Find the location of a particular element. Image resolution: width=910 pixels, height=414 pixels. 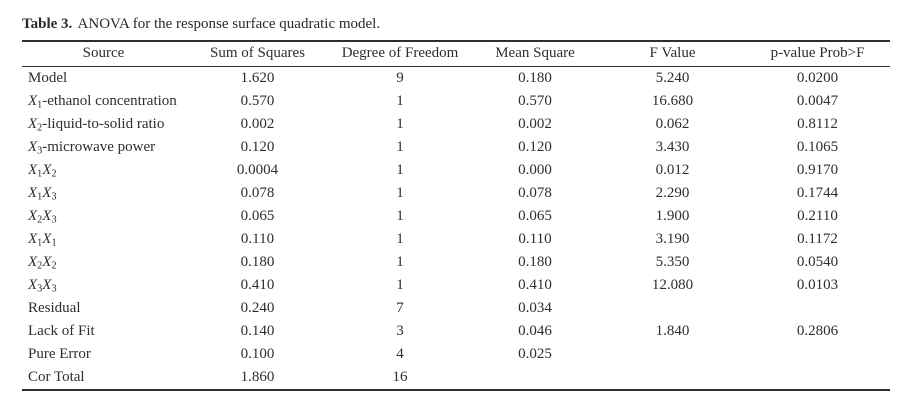

value-cell: 0.034 is located at coordinates (535, 308).